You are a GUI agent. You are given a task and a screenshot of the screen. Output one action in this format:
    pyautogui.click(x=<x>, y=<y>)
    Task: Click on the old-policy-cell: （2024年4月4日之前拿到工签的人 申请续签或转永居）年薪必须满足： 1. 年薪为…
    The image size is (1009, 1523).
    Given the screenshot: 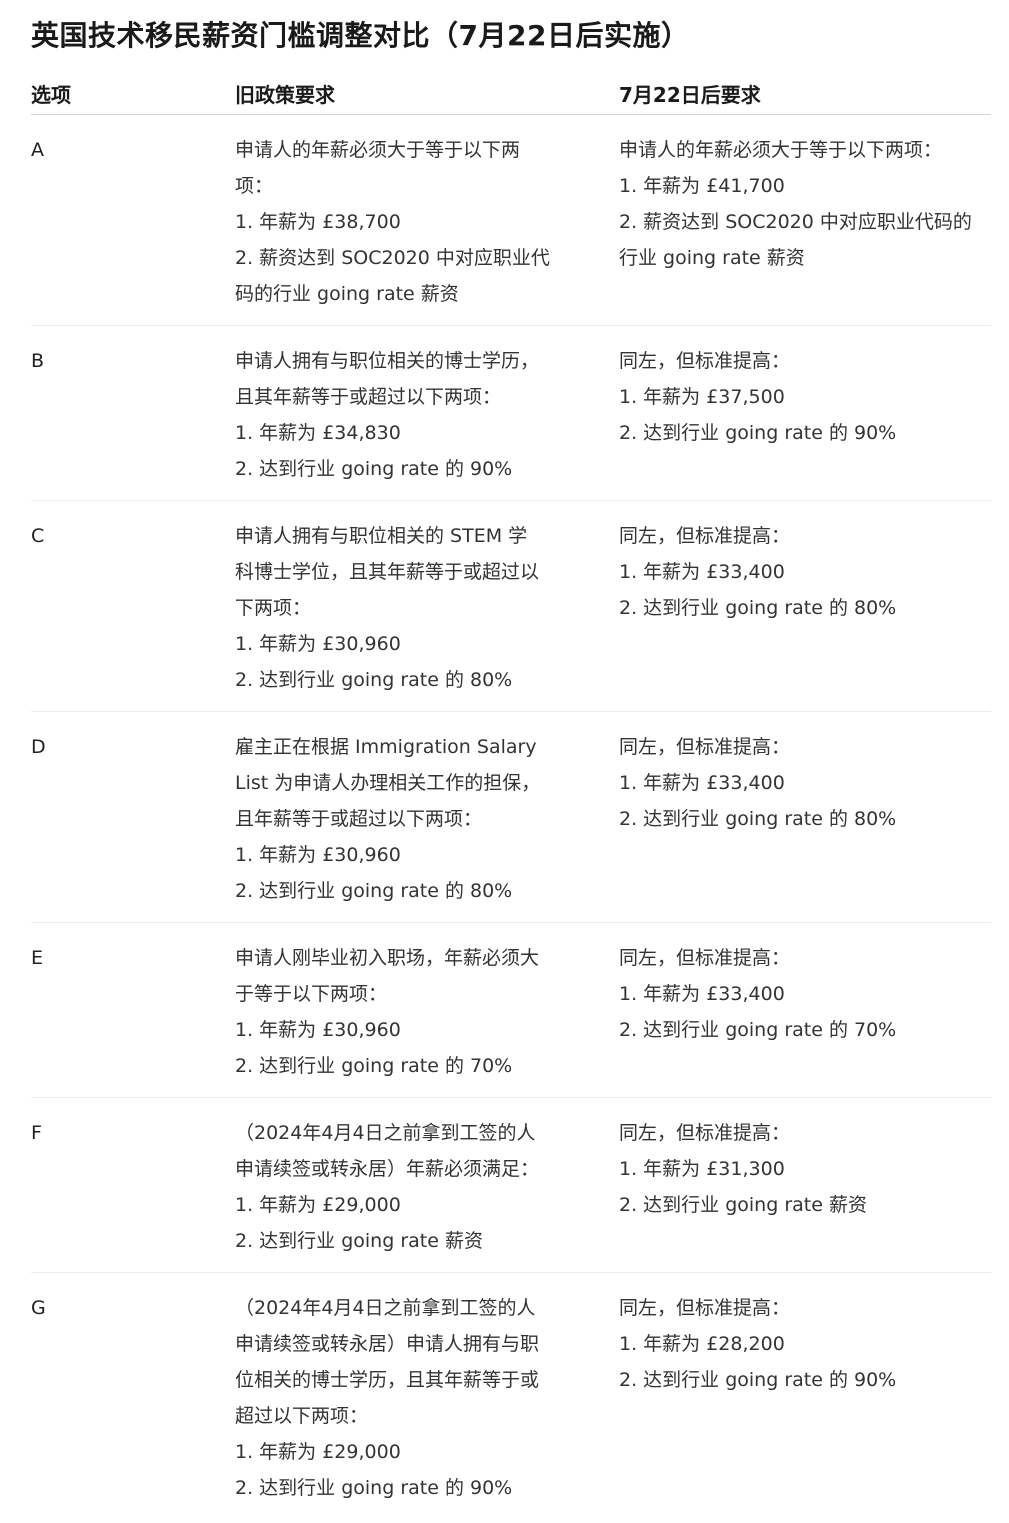 What is the action you would take?
    pyautogui.click(x=427, y=1185)
    